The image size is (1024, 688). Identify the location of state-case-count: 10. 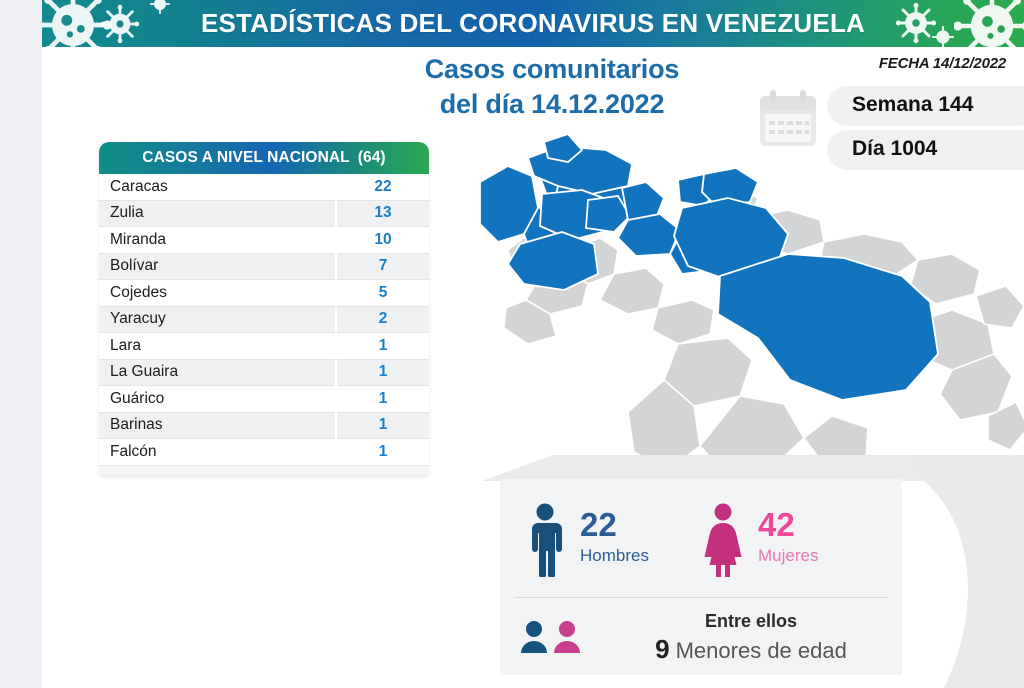
(382, 240).